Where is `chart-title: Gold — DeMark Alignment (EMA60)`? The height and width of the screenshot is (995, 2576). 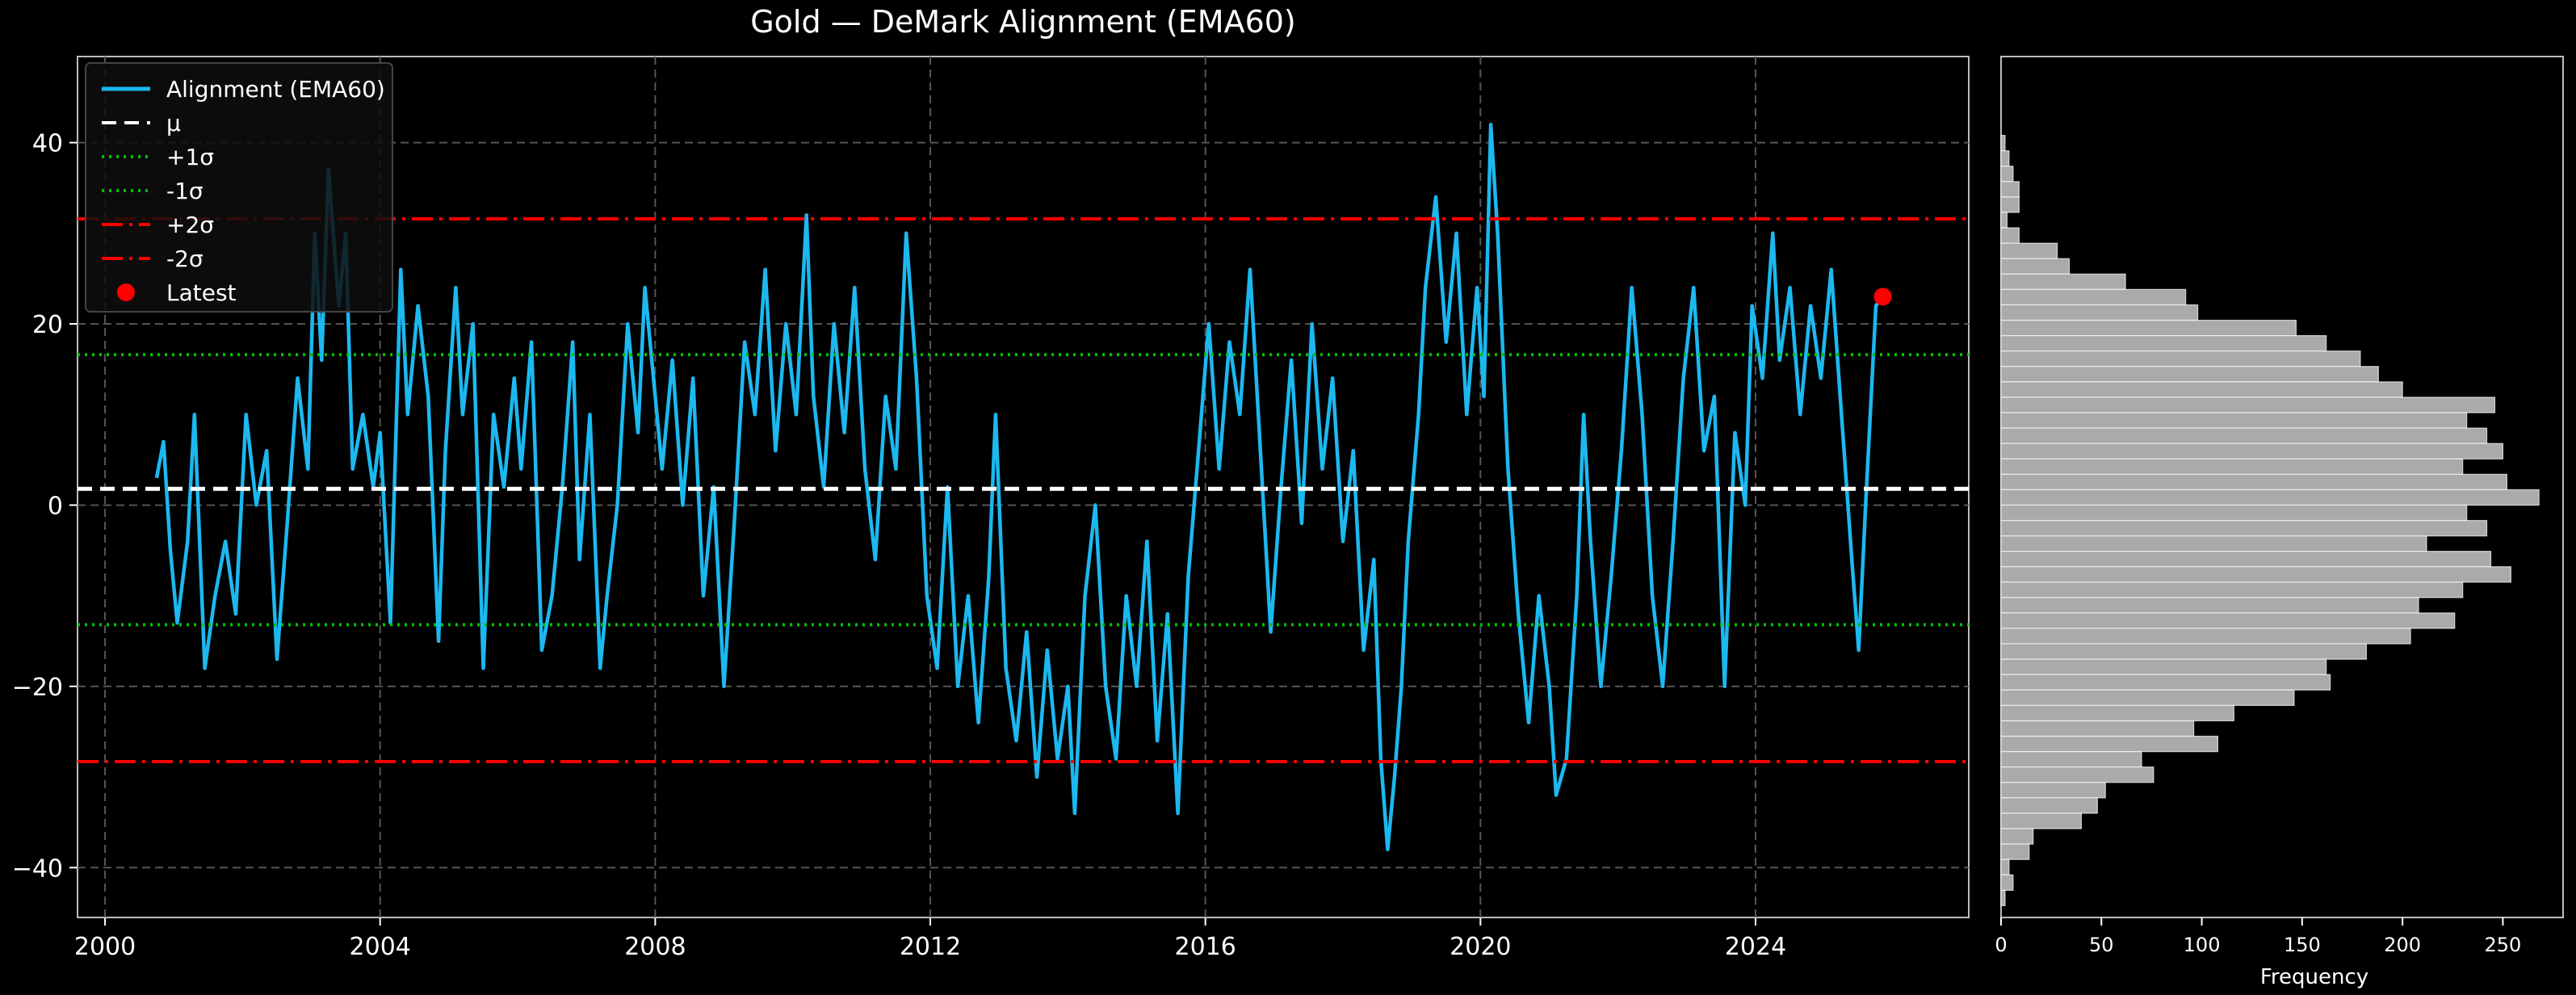 chart-title: Gold — DeMark Alignment (EMA60) is located at coordinates (1023, 22).